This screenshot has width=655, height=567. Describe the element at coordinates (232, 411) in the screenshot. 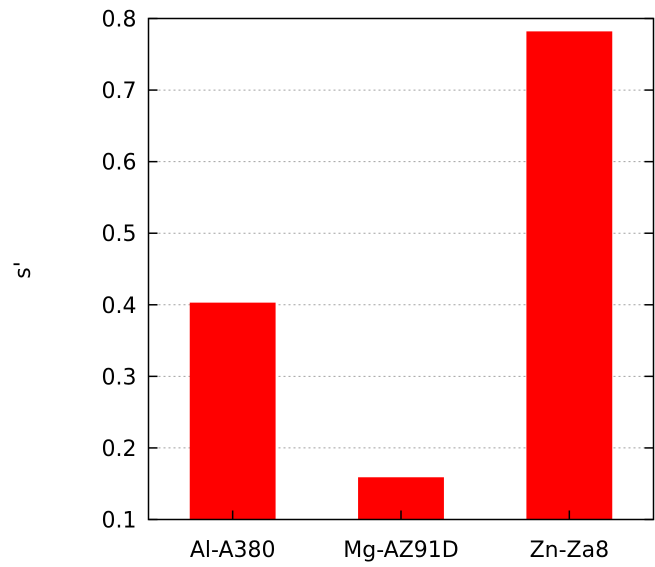

I see `bar-al-a380` at that location.